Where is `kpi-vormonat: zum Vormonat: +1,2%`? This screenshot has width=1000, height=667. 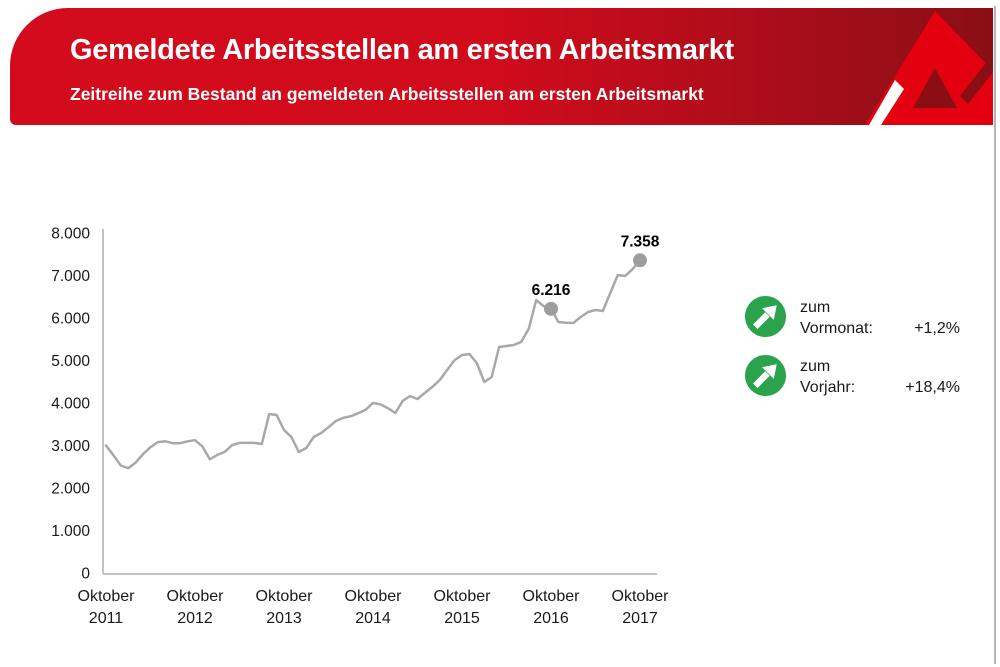
kpi-vormonat: zum Vormonat: +1,2% is located at coordinates (852, 317).